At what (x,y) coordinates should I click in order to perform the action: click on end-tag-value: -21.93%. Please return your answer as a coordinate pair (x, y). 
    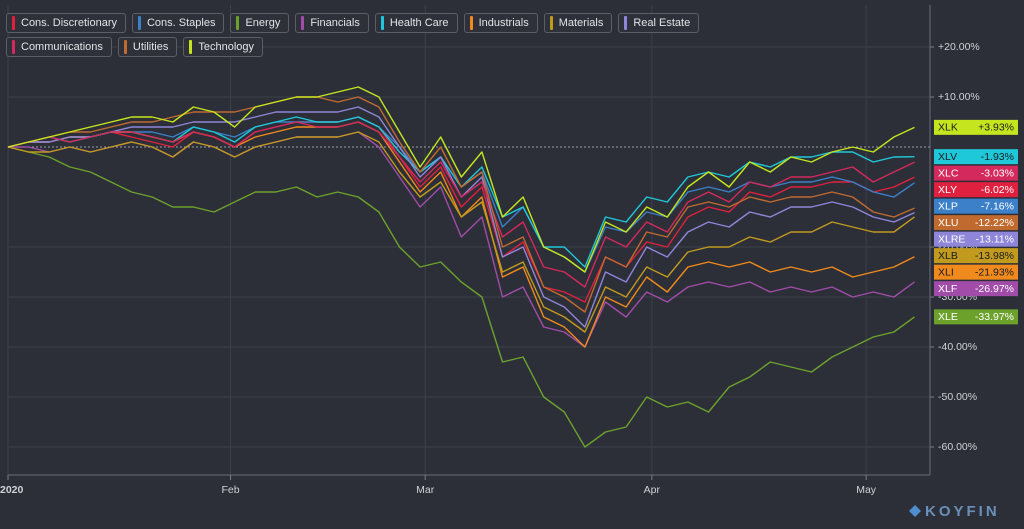
    Looking at the image, I should click on (994, 272).